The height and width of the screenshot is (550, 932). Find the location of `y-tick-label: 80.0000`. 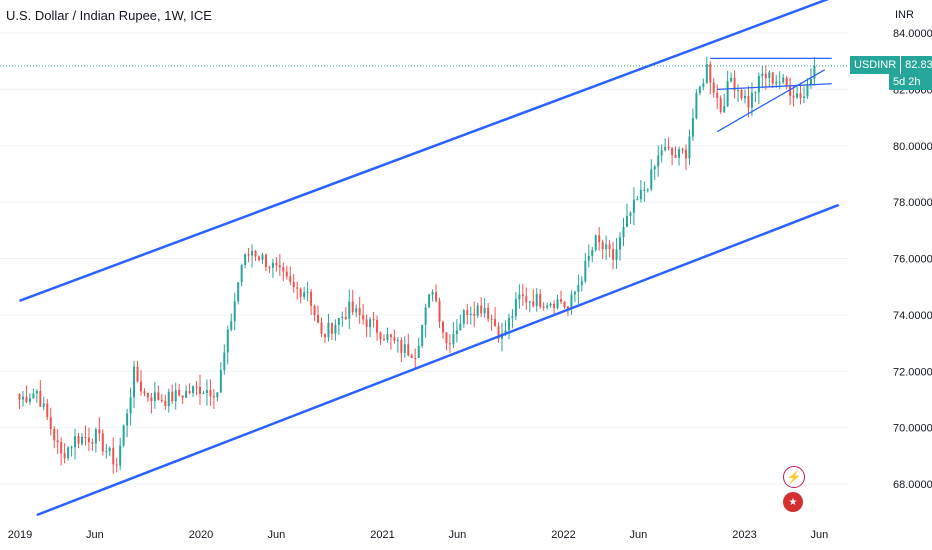

y-tick-label: 80.0000 is located at coordinates (912, 147).